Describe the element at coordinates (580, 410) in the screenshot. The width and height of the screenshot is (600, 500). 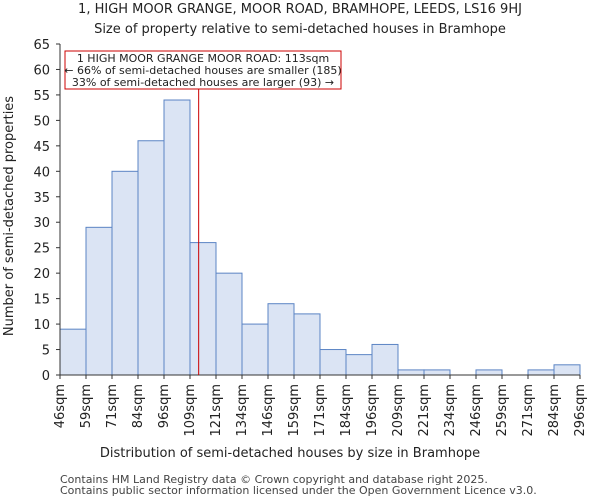
I see `x-tick-label: 296sqm` at that location.